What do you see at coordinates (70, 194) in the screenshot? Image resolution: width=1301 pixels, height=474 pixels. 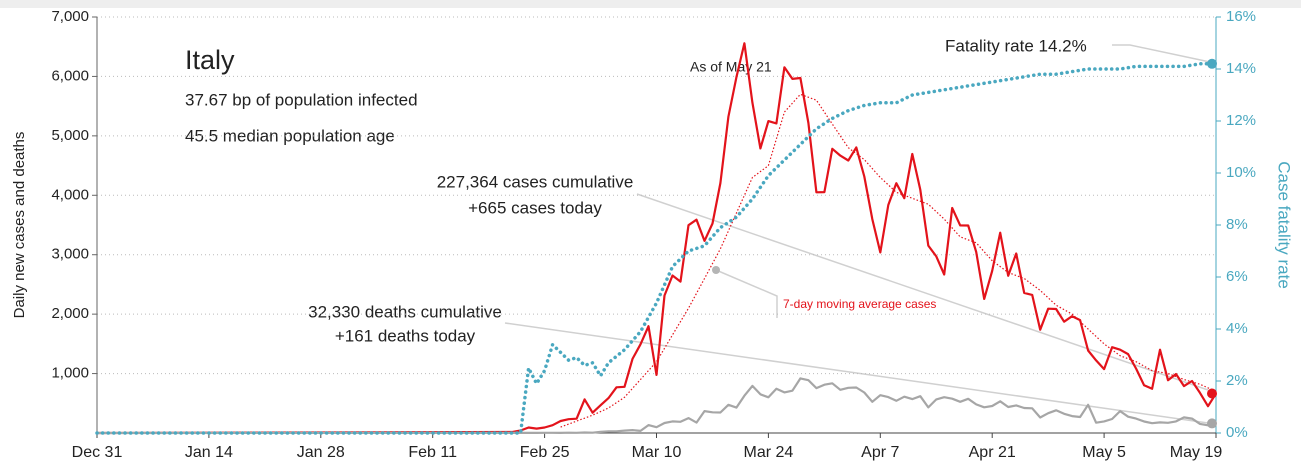 I see `y-tick-label: 4,000` at bounding box center [70, 194].